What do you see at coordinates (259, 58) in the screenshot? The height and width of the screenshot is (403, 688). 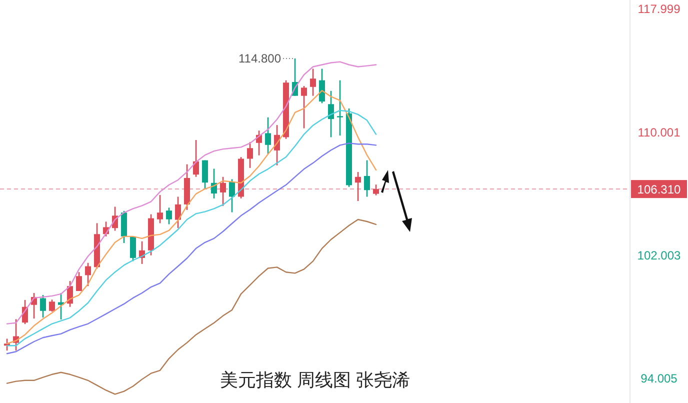 I see `annotation: 114.800` at bounding box center [259, 58].